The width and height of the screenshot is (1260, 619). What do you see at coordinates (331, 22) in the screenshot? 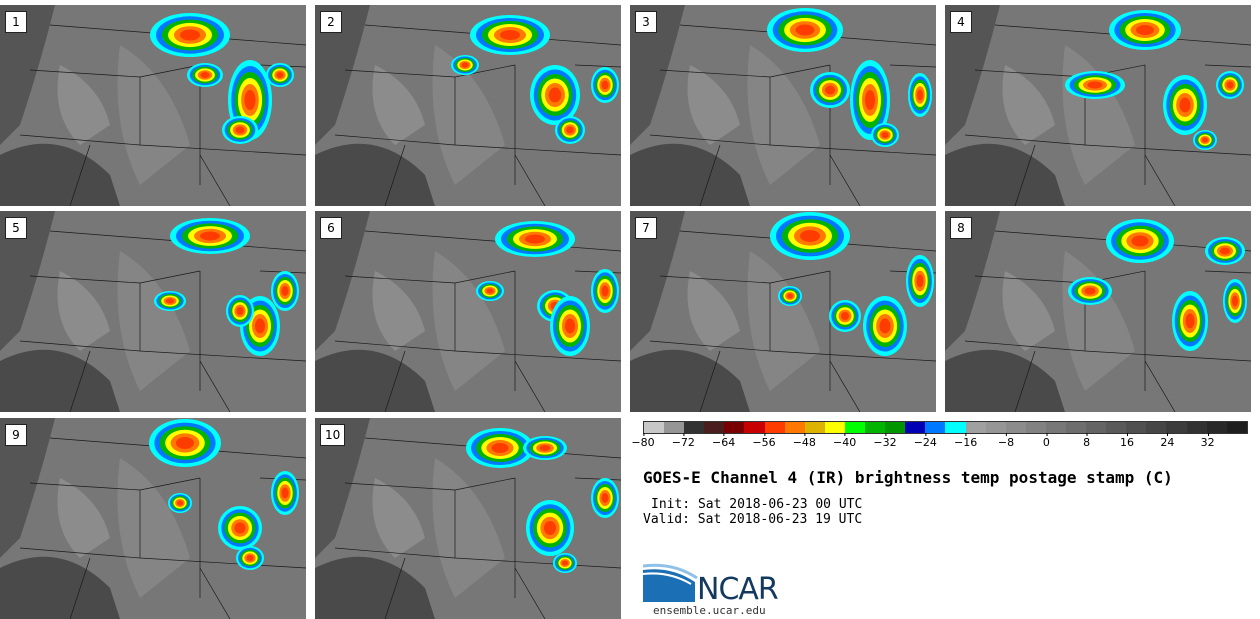
I see `panel-number-label: 2` at bounding box center [331, 22].